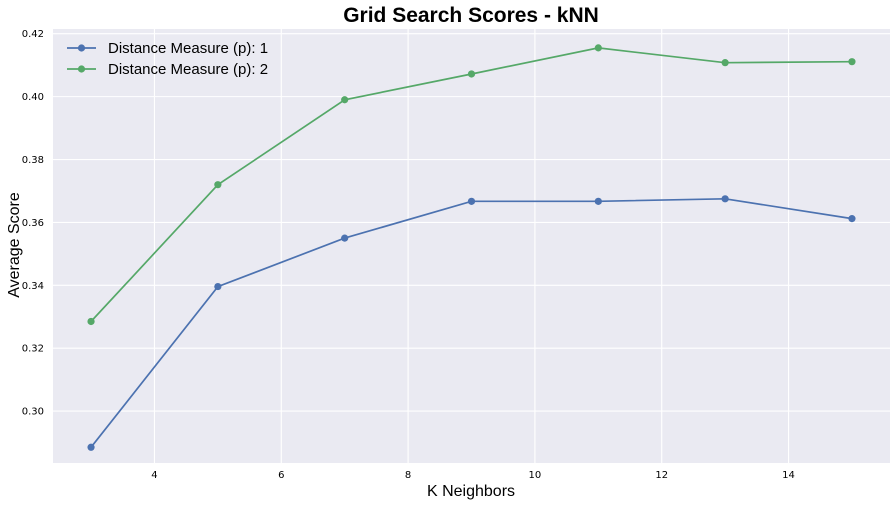 This screenshot has width=896, height=505. What do you see at coordinates (33, 160) in the screenshot?
I see `y-tick-label: 0.38` at bounding box center [33, 160].